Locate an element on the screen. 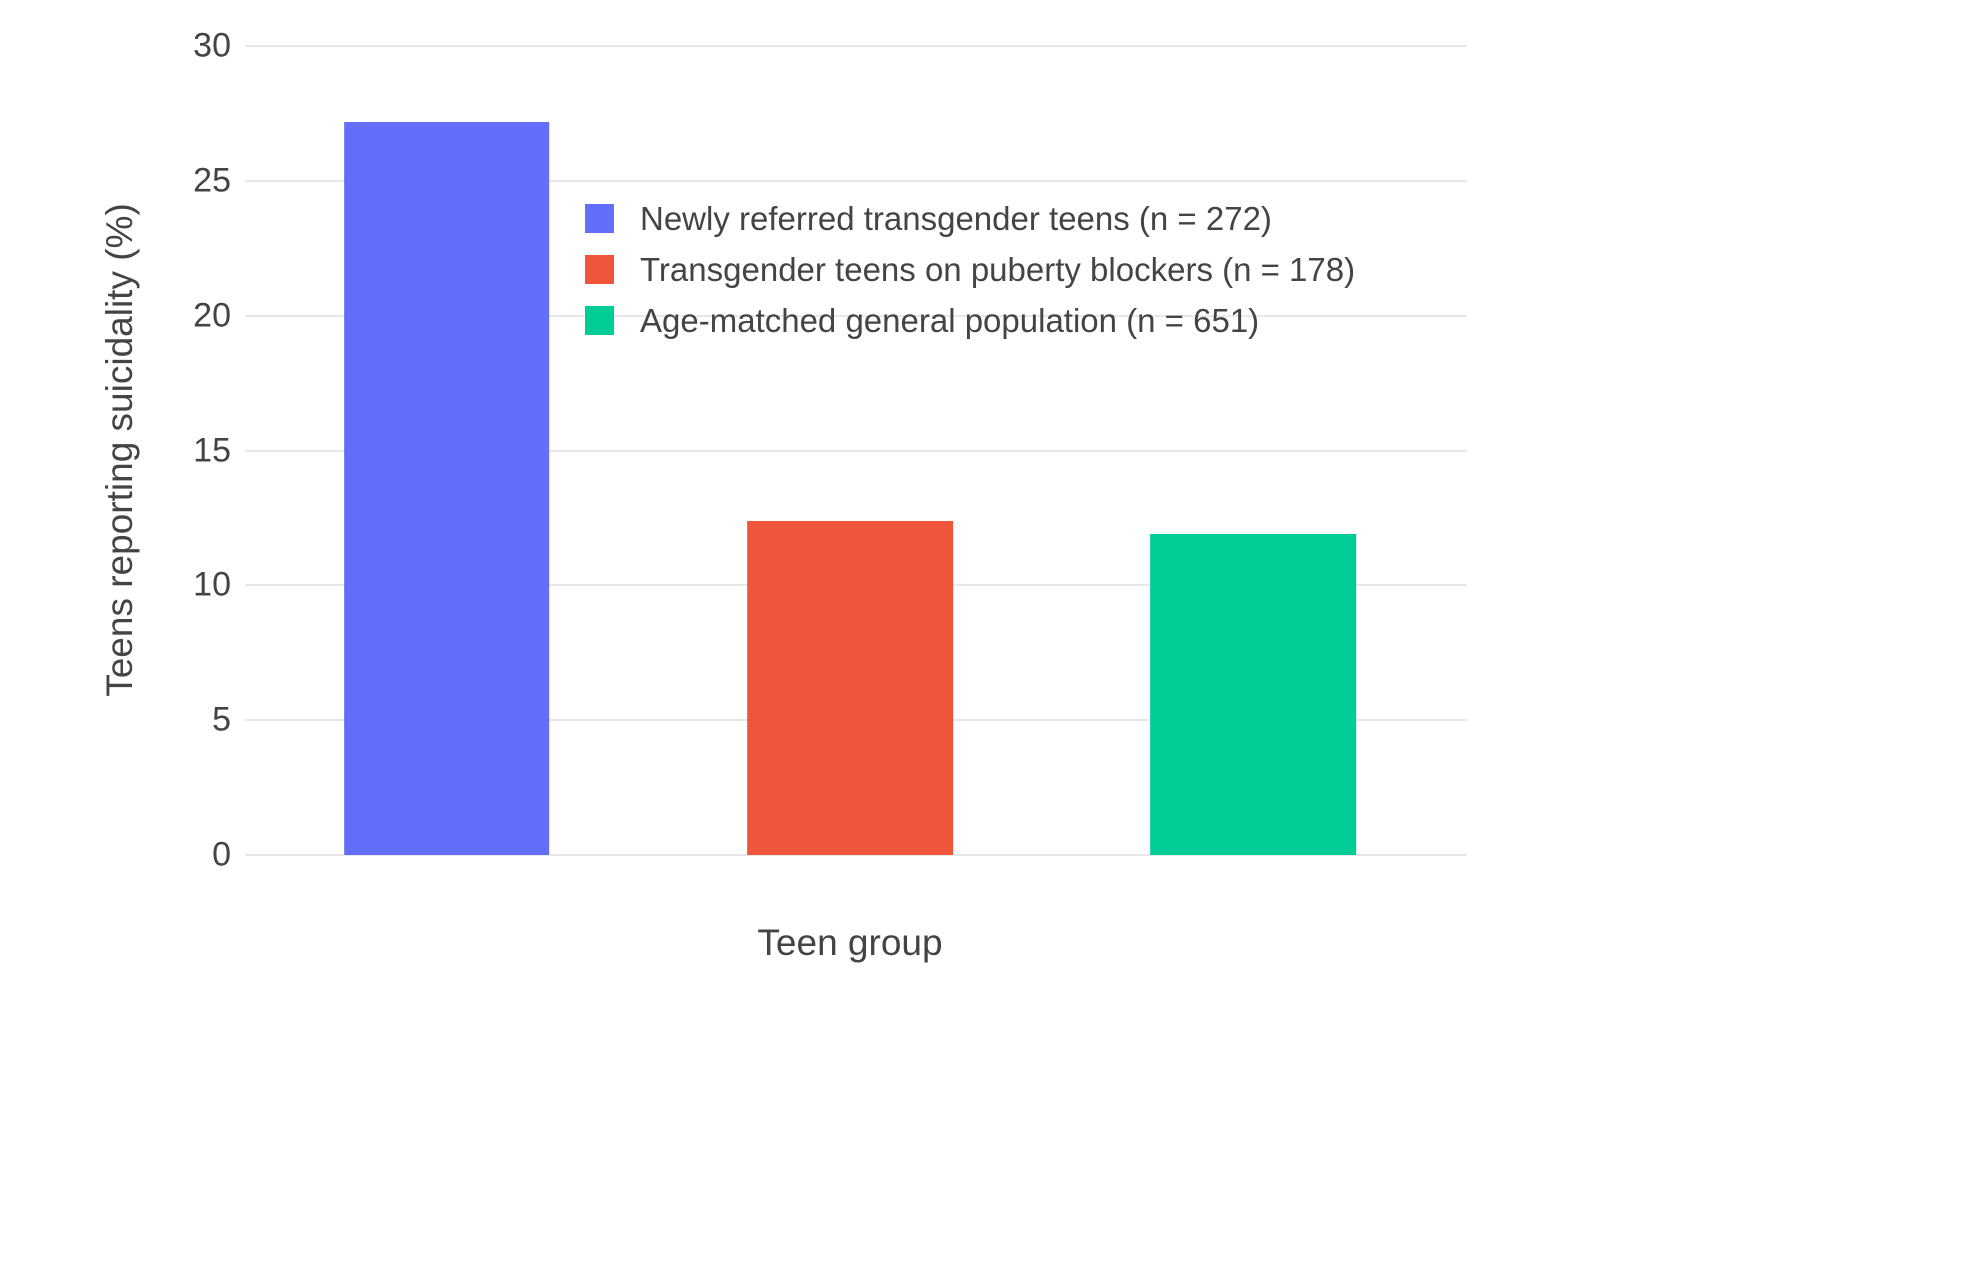  y-tick-label: 30 is located at coordinates (212, 45).